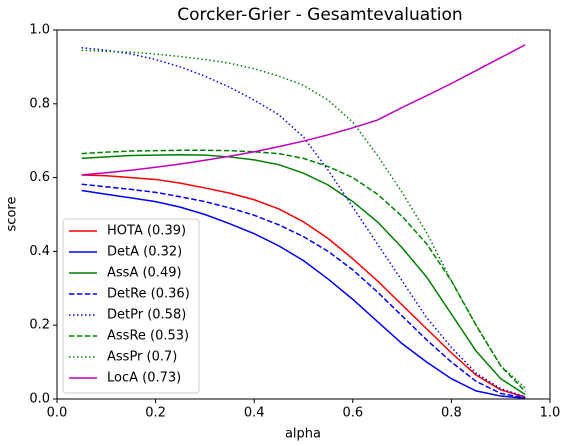  Describe the element at coordinates (57, 413) in the screenshot. I see `x-tick-label: 0.0` at that location.